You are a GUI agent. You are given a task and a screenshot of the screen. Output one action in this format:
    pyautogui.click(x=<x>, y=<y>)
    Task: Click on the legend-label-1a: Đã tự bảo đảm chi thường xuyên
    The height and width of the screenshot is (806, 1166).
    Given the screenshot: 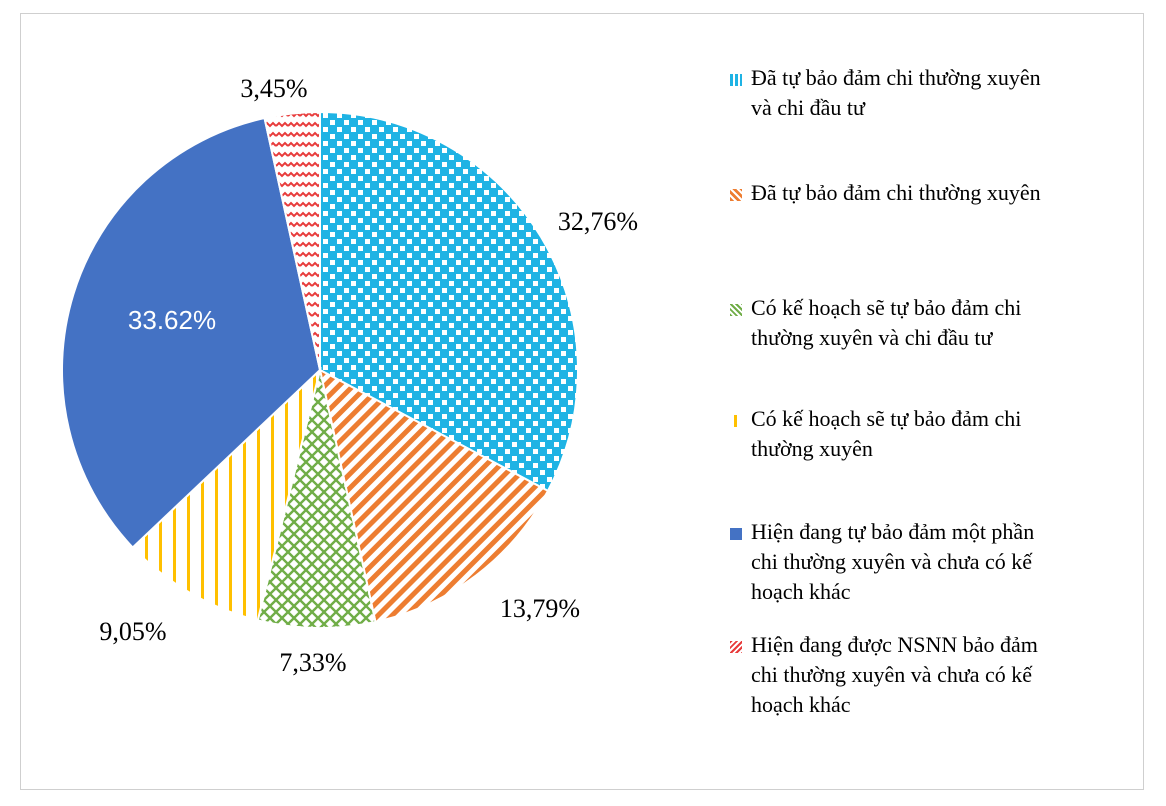 What is the action you would take?
    pyautogui.click(x=896, y=77)
    